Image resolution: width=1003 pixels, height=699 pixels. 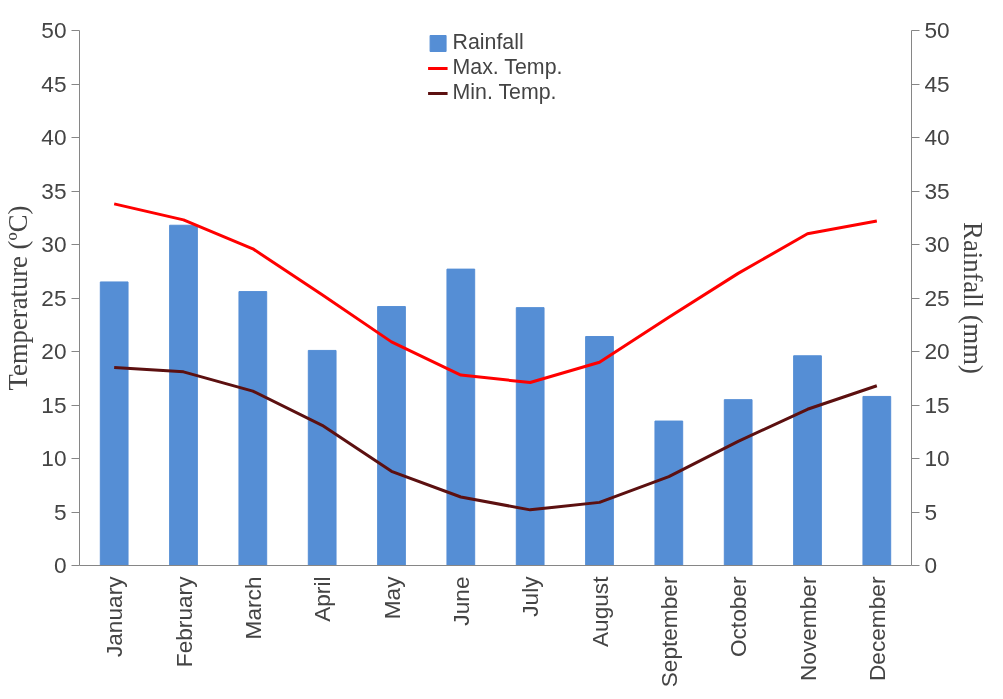 What do you see at coordinates (54, 83) in the screenshot?
I see `y-tick-label: 45` at bounding box center [54, 83].